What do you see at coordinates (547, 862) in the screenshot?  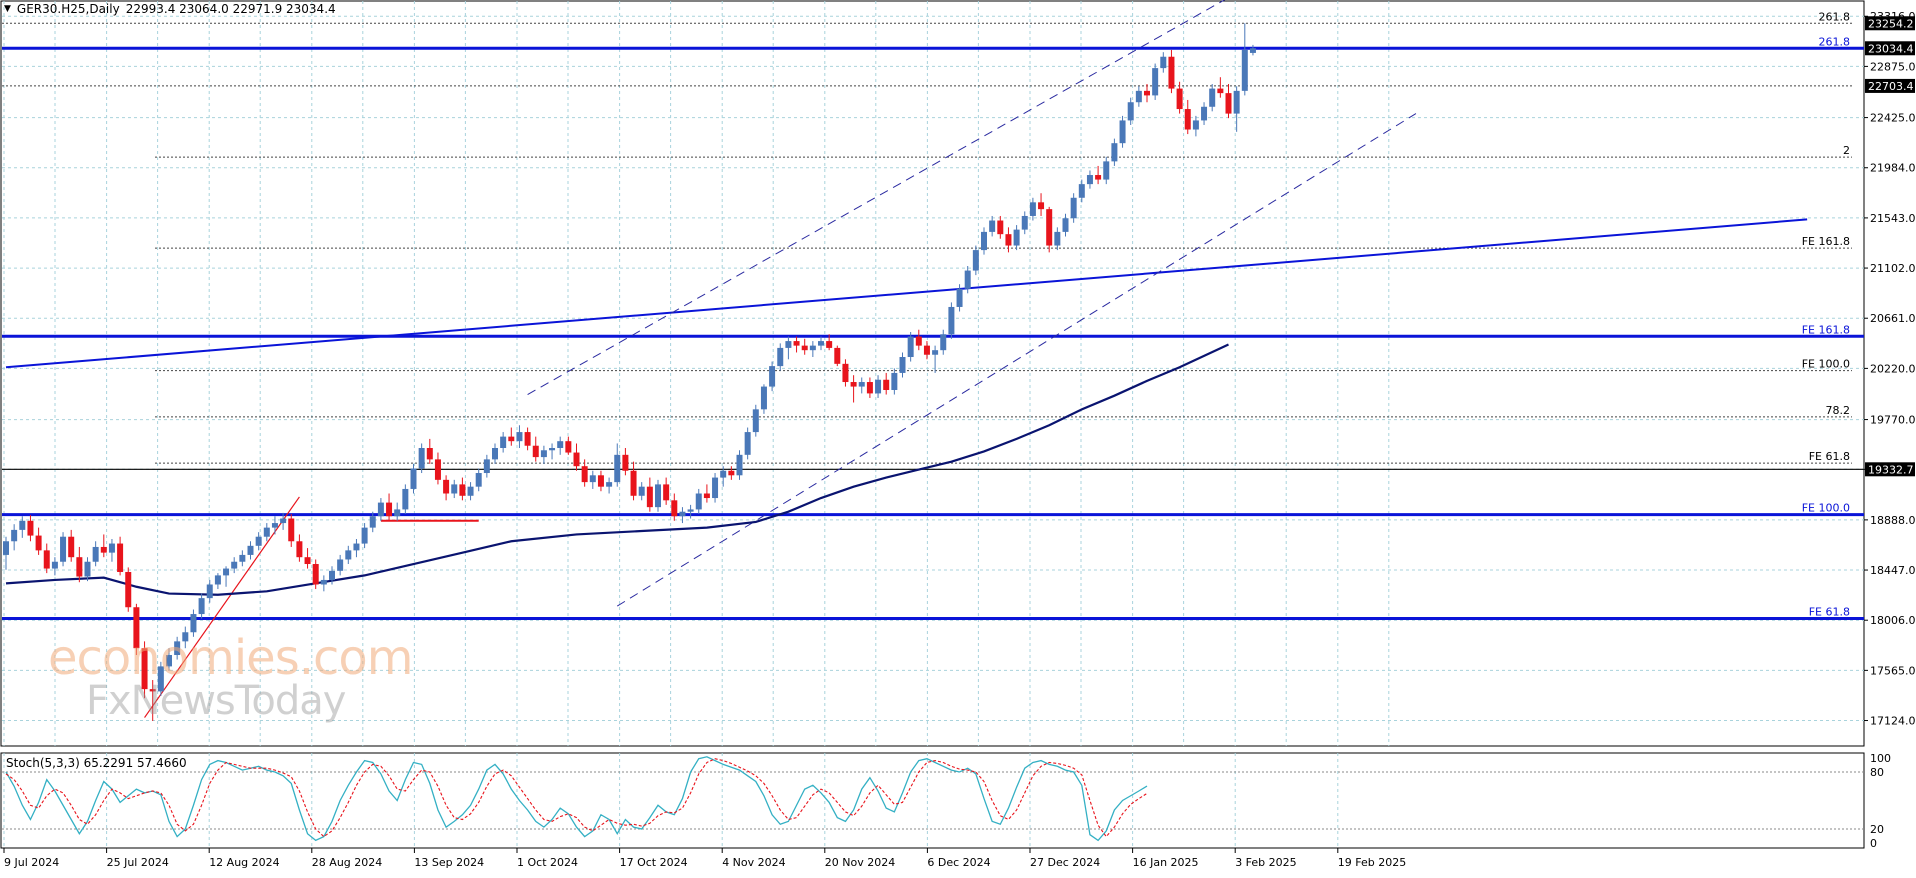 I see `date-tick-label: 1 Oct 2024` at bounding box center [547, 862].